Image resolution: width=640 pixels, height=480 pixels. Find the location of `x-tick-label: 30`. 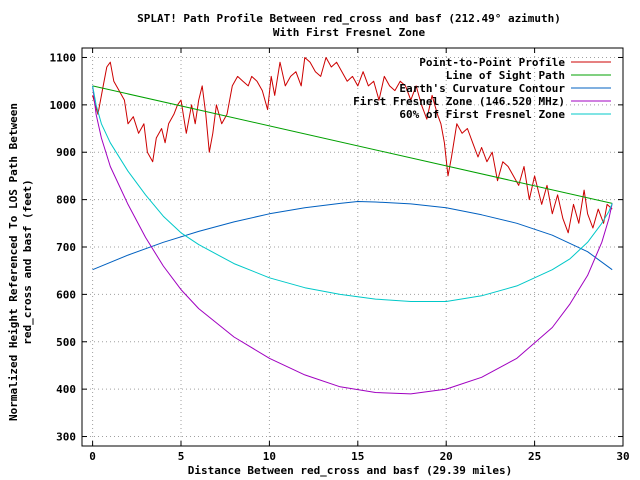

x-tick-label: 30 is located at coordinates (622, 456).